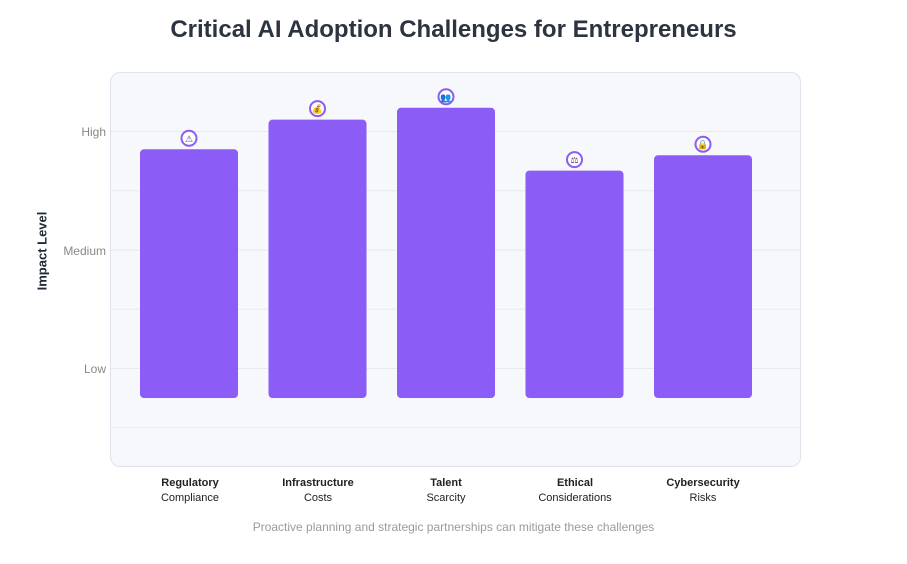  Describe the element at coordinates (574, 284) in the screenshot. I see `bar-ethical` at that location.